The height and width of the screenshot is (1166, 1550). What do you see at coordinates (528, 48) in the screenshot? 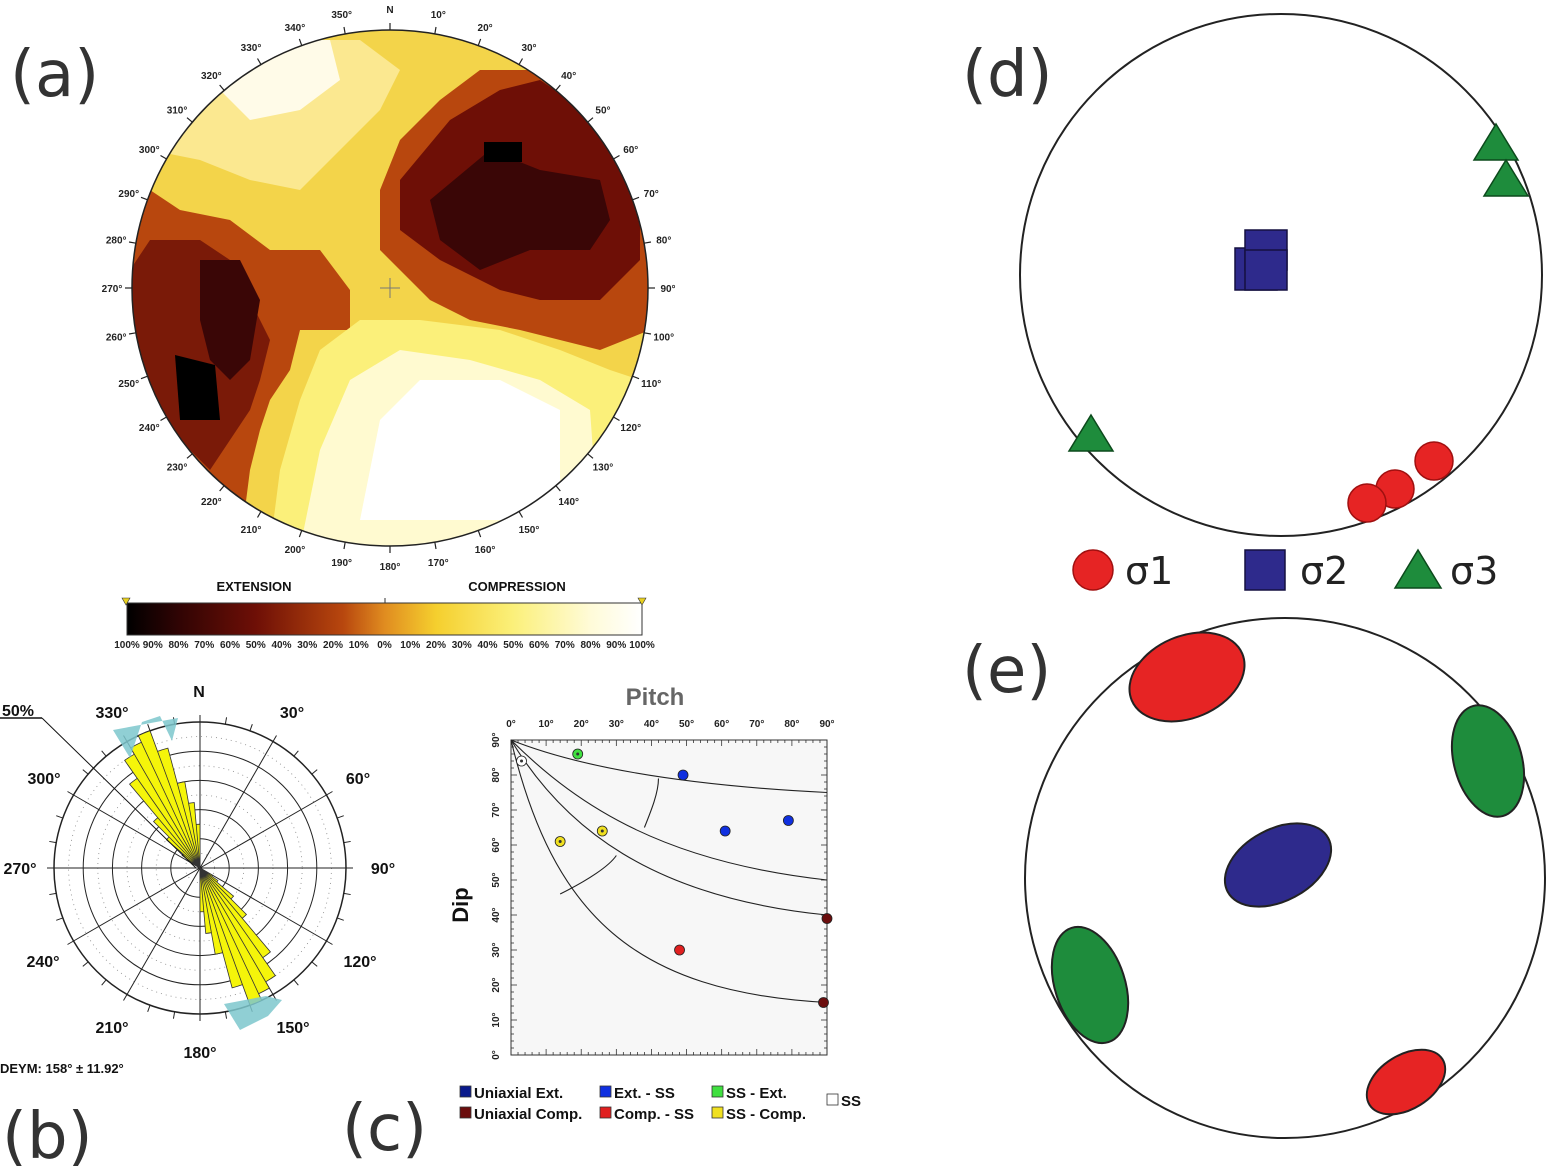
I see `azimuth-label: 30°` at bounding box center [528, 48].